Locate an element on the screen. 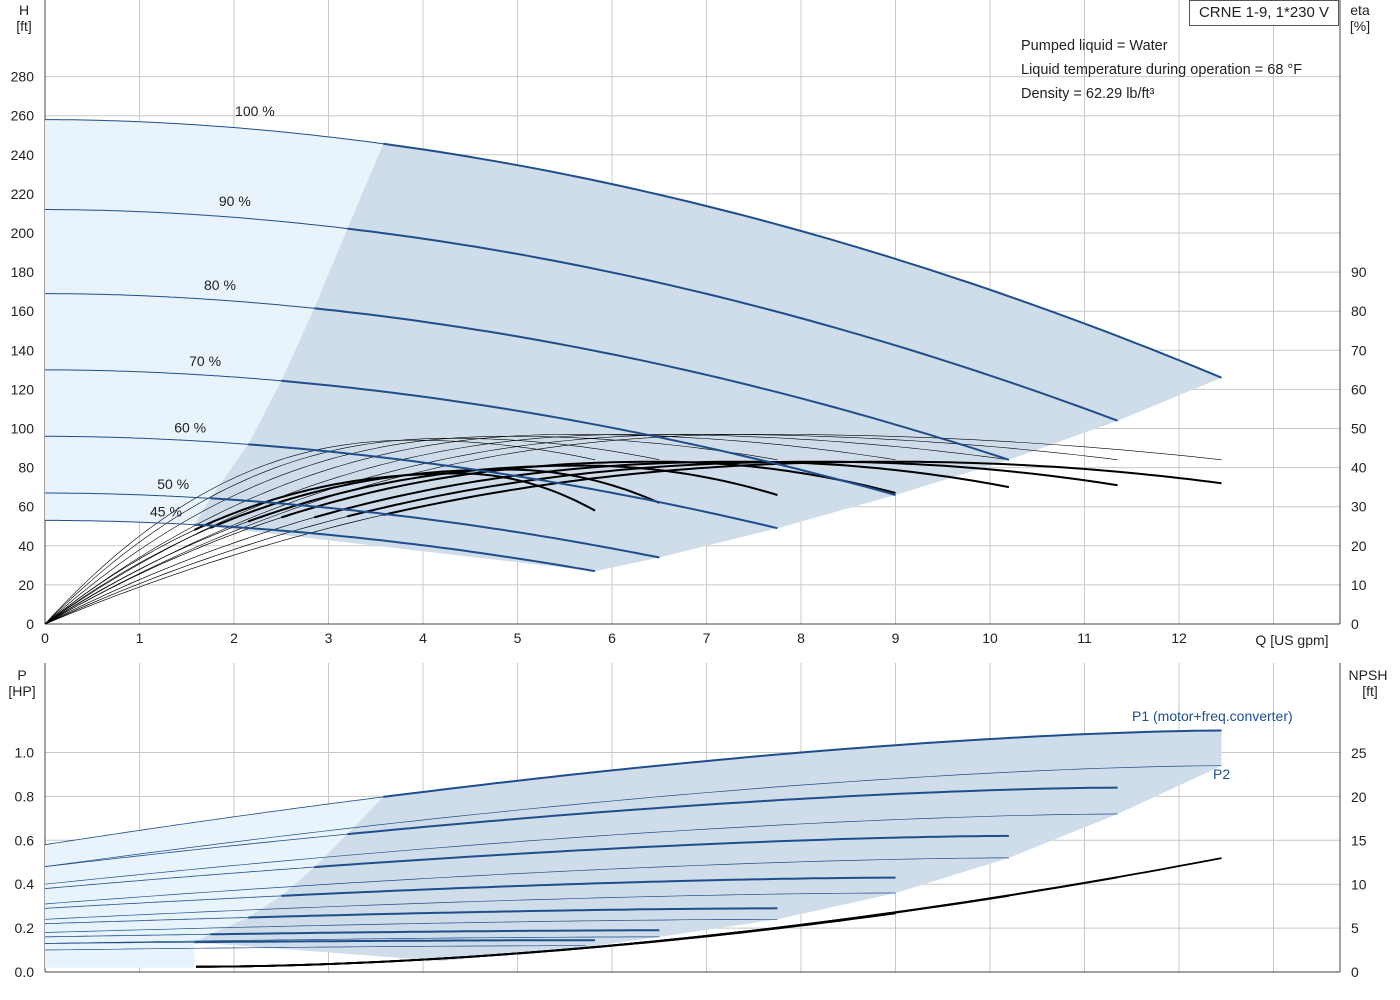 The image size is (1400, 1000). x-tick-label: 4 is located at coordinates (423, 638).